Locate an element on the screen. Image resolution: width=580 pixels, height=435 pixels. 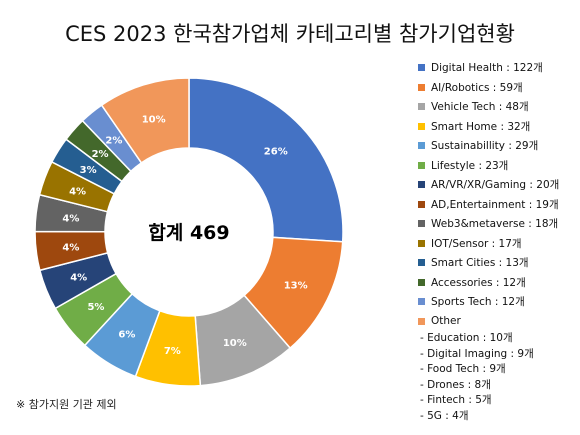
legend-label: Sports Tech : 12개 is located at coordinates (478, 302).